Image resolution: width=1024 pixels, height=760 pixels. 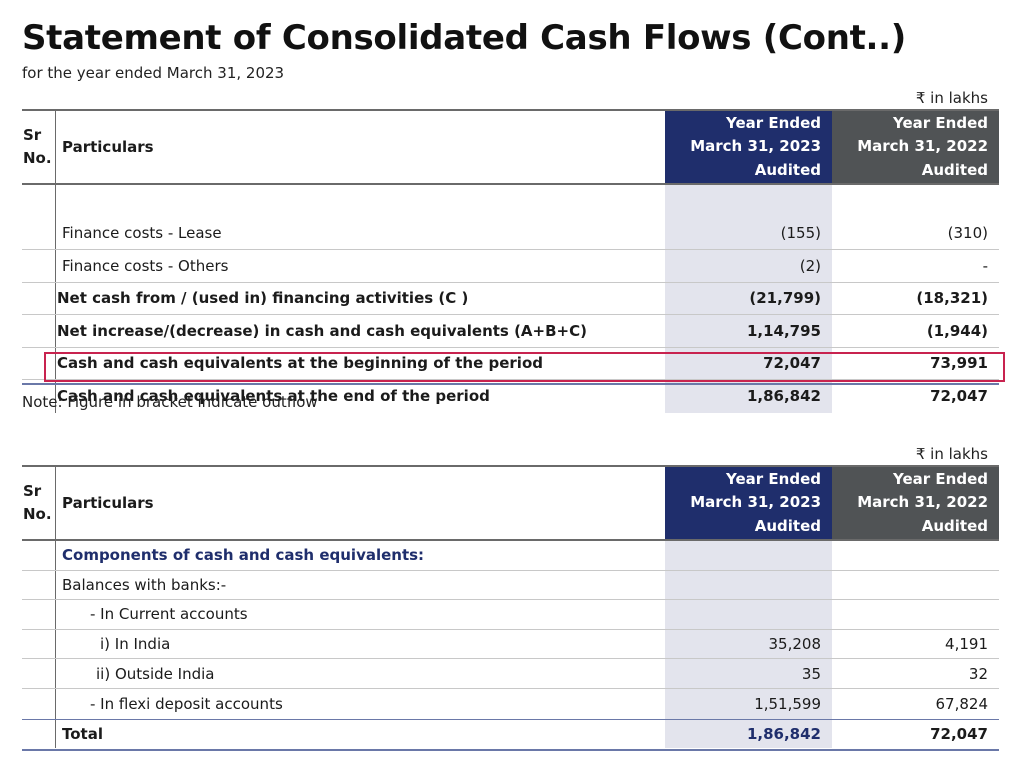 I want to click on row-particular: - In Current accounts, so click(x=169, y=614).